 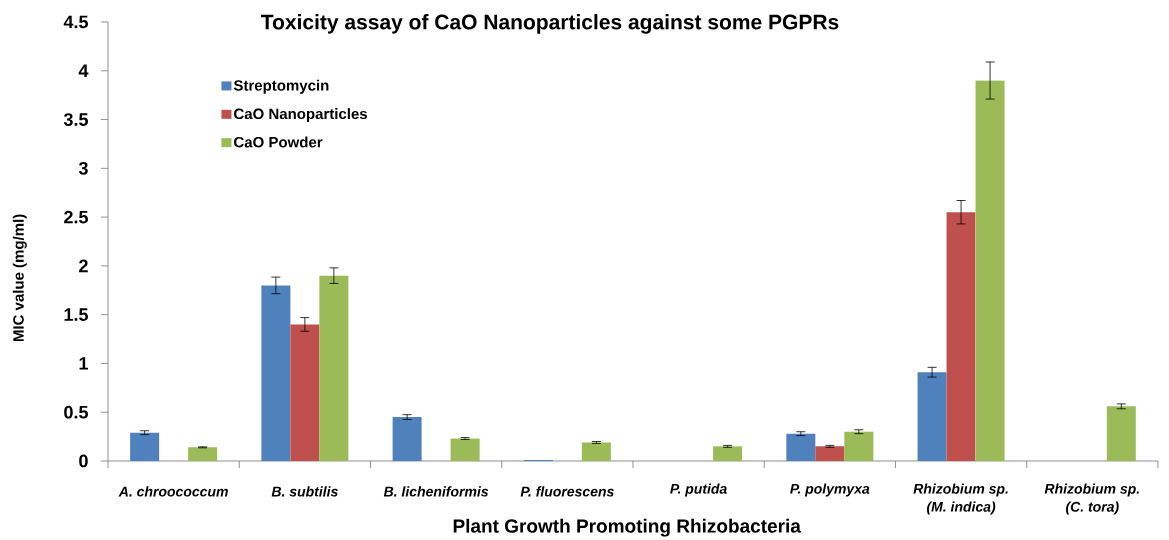 What do you see at coordinates (75, 22) in the screenshot?
I see `y-tick-label: 4.5` at bounding box center [75, 22].